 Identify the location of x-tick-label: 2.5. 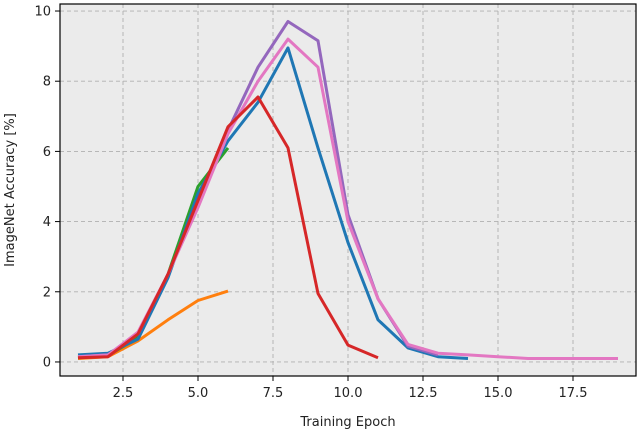
(123, 393).